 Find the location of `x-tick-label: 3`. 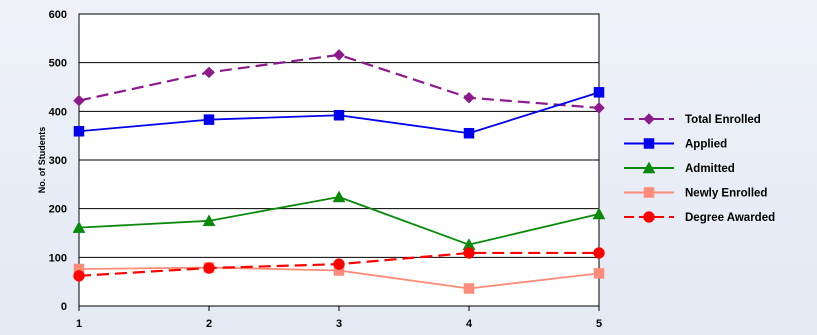

x-tick-label: 3 is located at coordinates (339, 324).